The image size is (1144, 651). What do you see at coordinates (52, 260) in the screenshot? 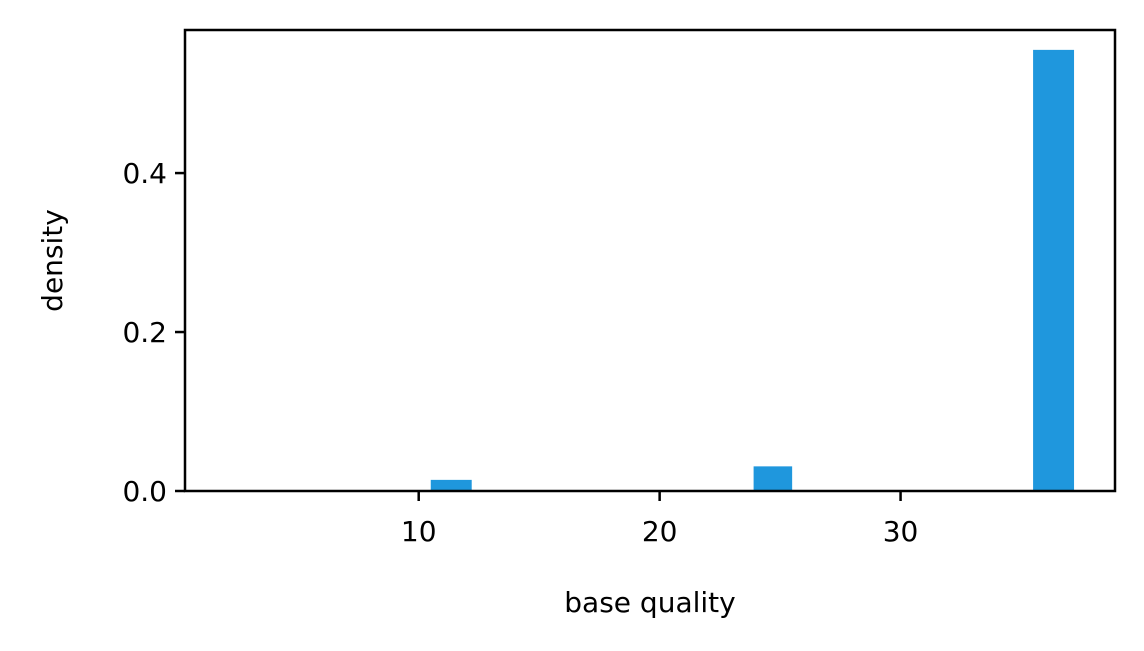
I see `y-axis-label: density` at bounding box center [52, 260].